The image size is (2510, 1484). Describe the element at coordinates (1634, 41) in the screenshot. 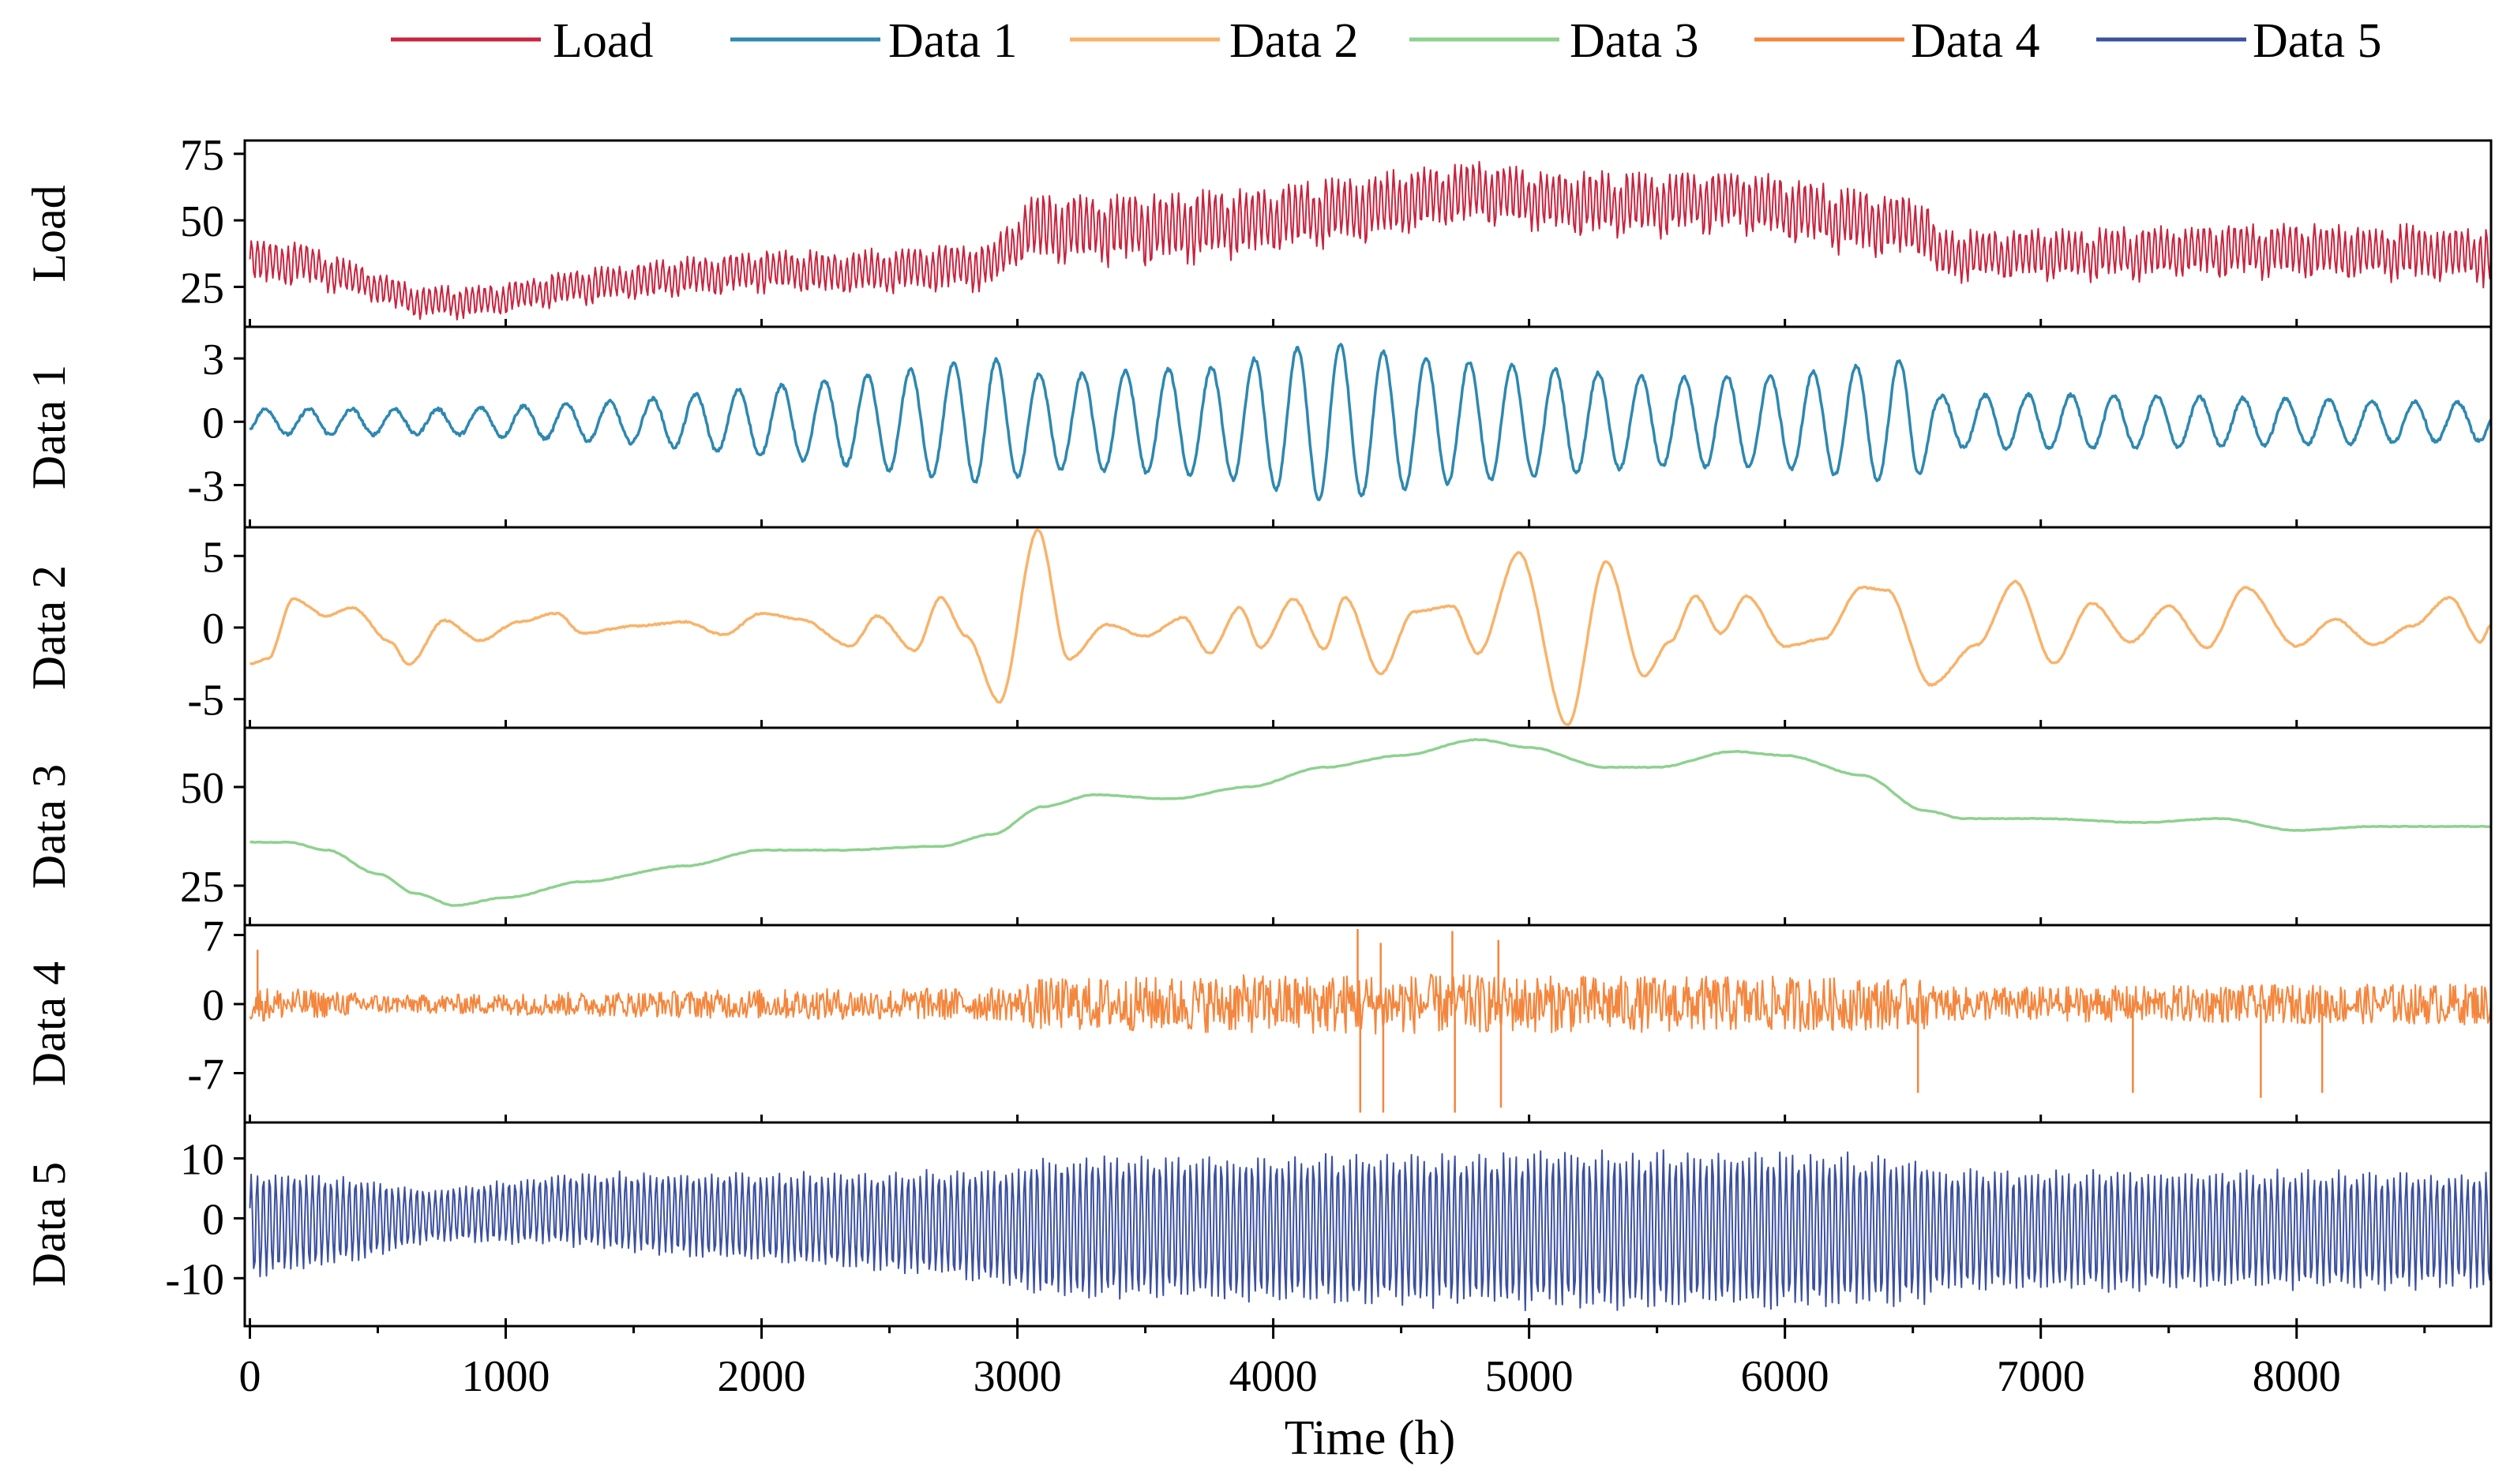

I see `legend-label-data3: Data 3` at that location.